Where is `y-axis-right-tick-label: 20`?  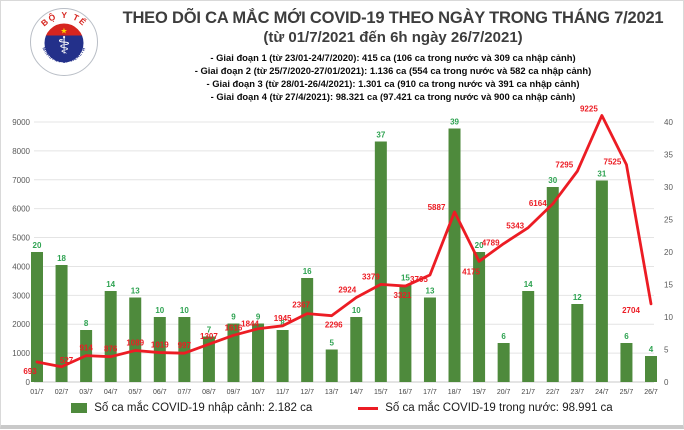
y-axis-right-tick-label: 20 is located at coordinates (668, 252).